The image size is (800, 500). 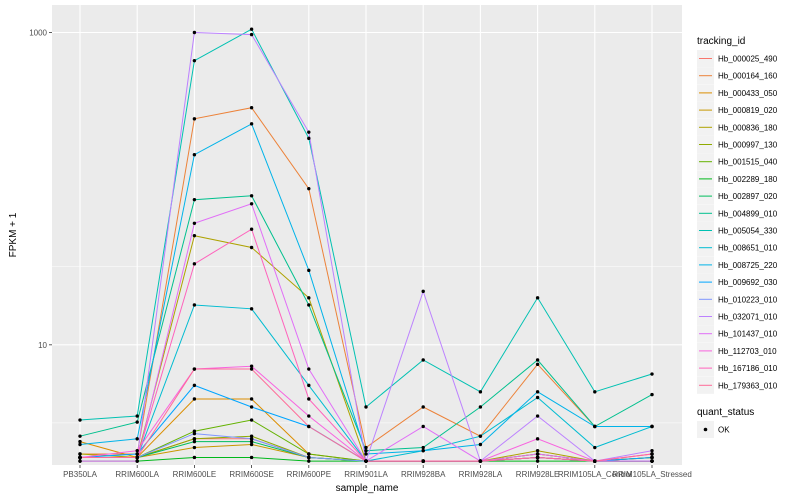 I want to click on legend-label: Hb_167186_010, so click(x=748, y=368).